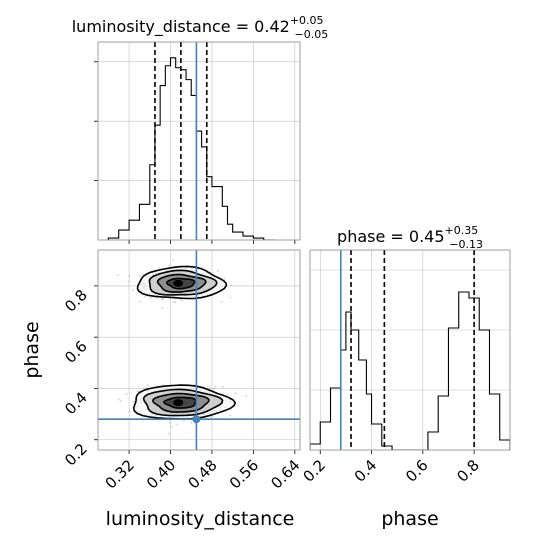  I want to click on x-tick-label-phase: 0.8, so click(468, 471).